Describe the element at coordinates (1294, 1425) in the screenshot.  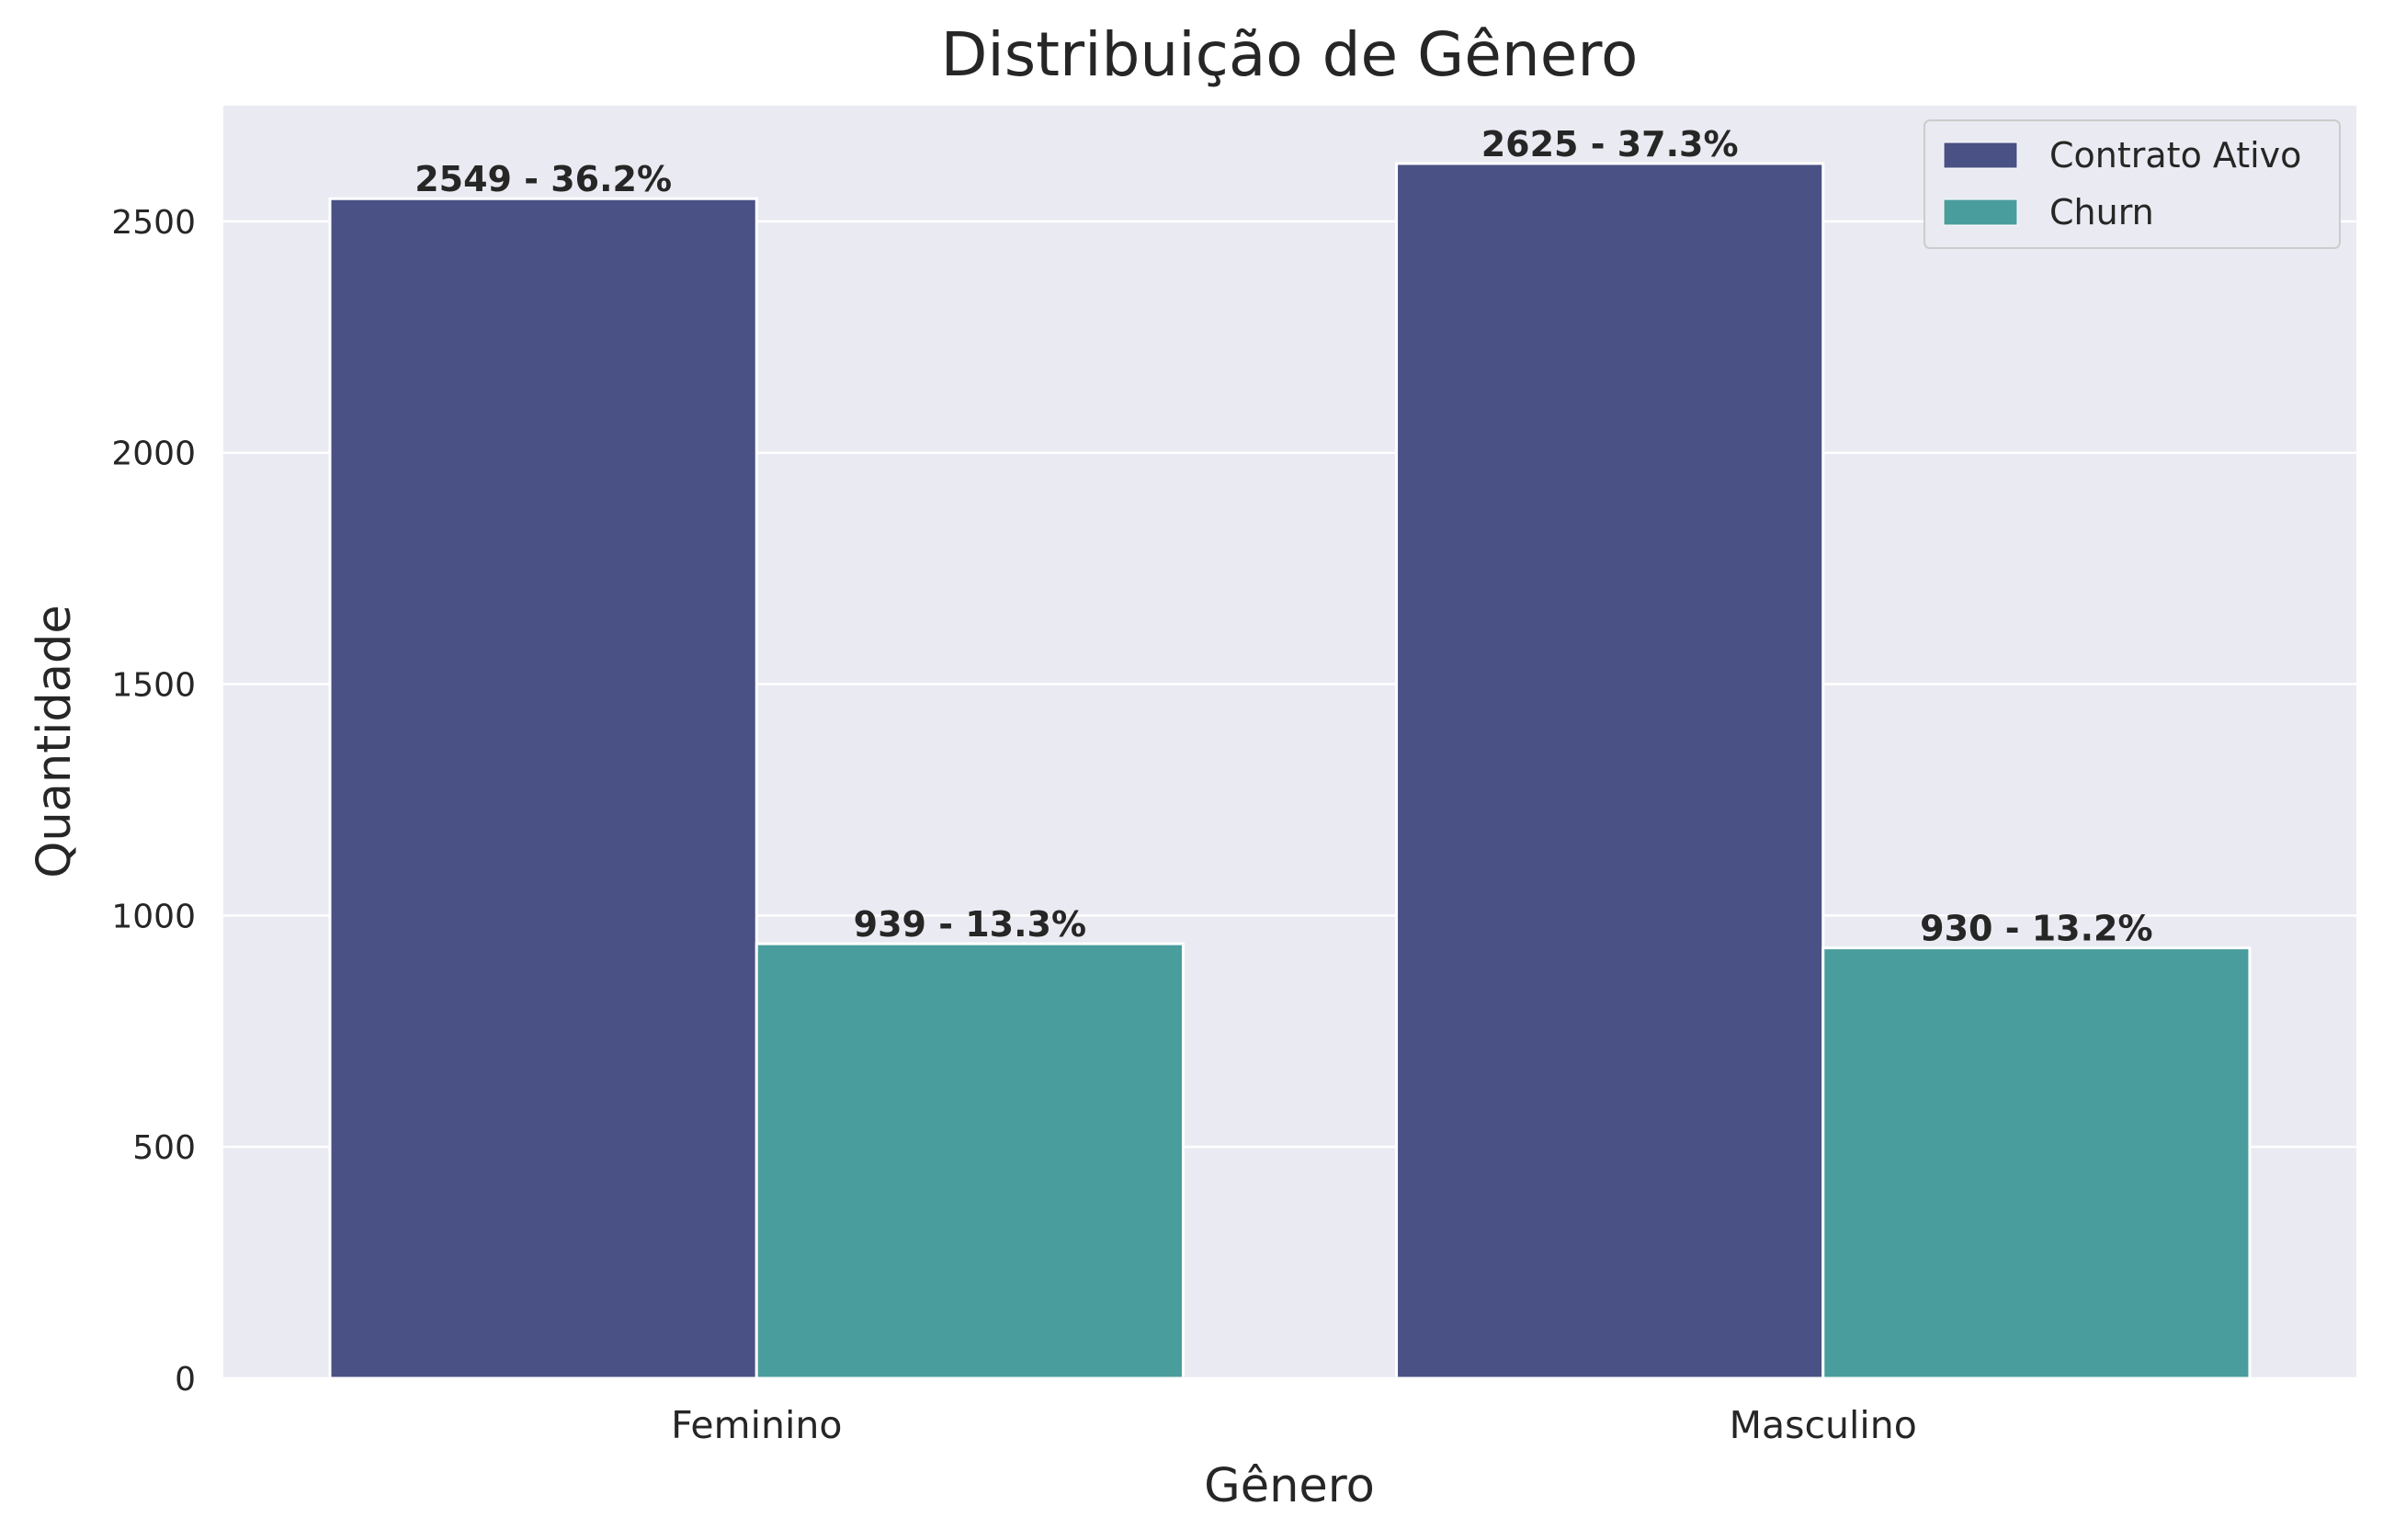
I see `x-axis-ticks: Feminino Masculino` at that location.